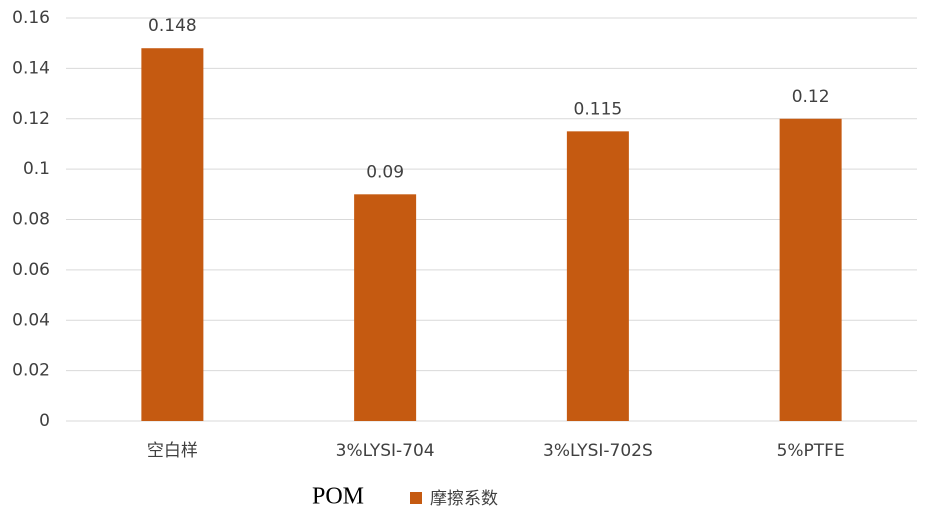  I want to click on y-tick-label: 0, so click(44, 421).